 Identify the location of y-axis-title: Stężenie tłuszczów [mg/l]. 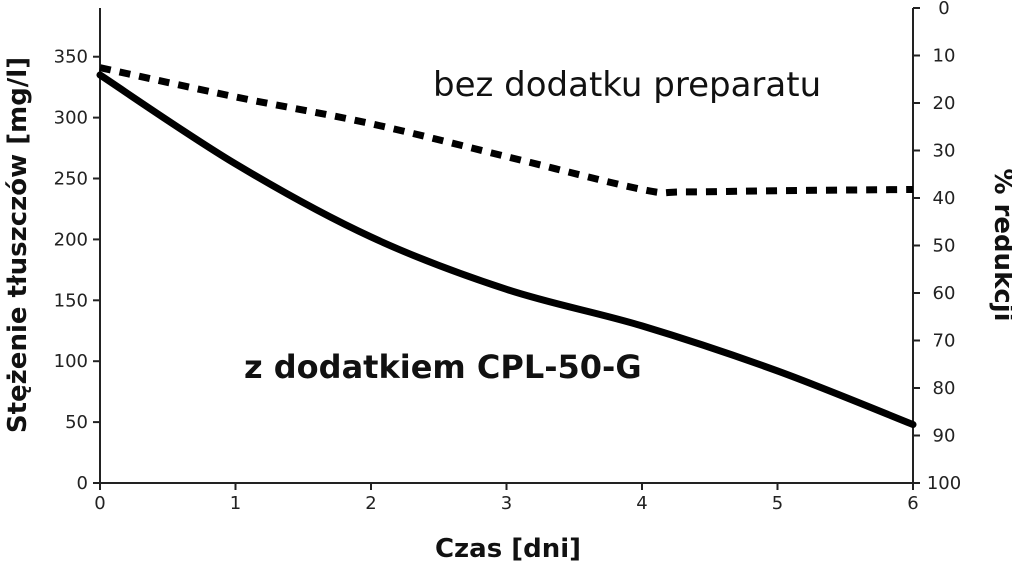
(18, 245).